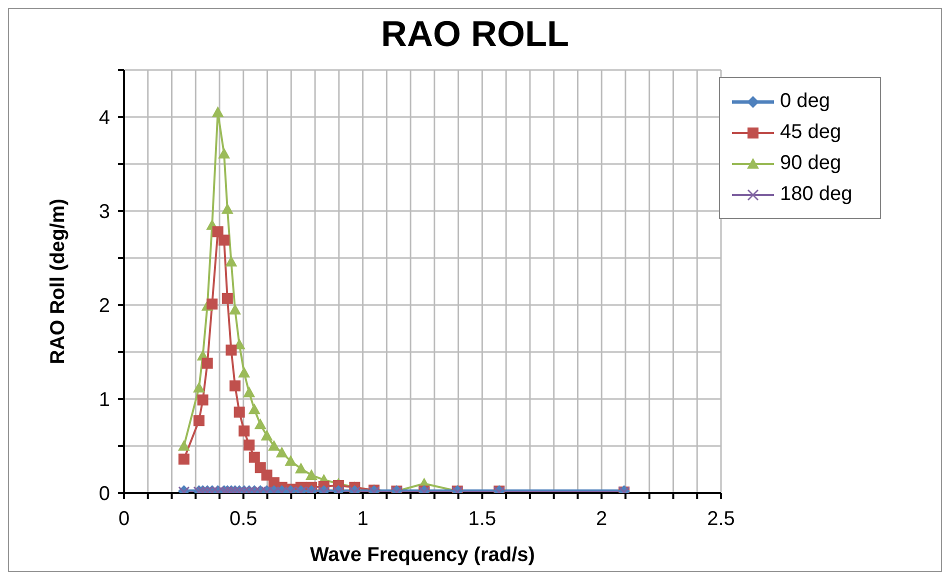 The image size is (950, 580). Describe the element at coordinates (362, 519) in the screenshot. I see `x-tick-label: 1` at that location.